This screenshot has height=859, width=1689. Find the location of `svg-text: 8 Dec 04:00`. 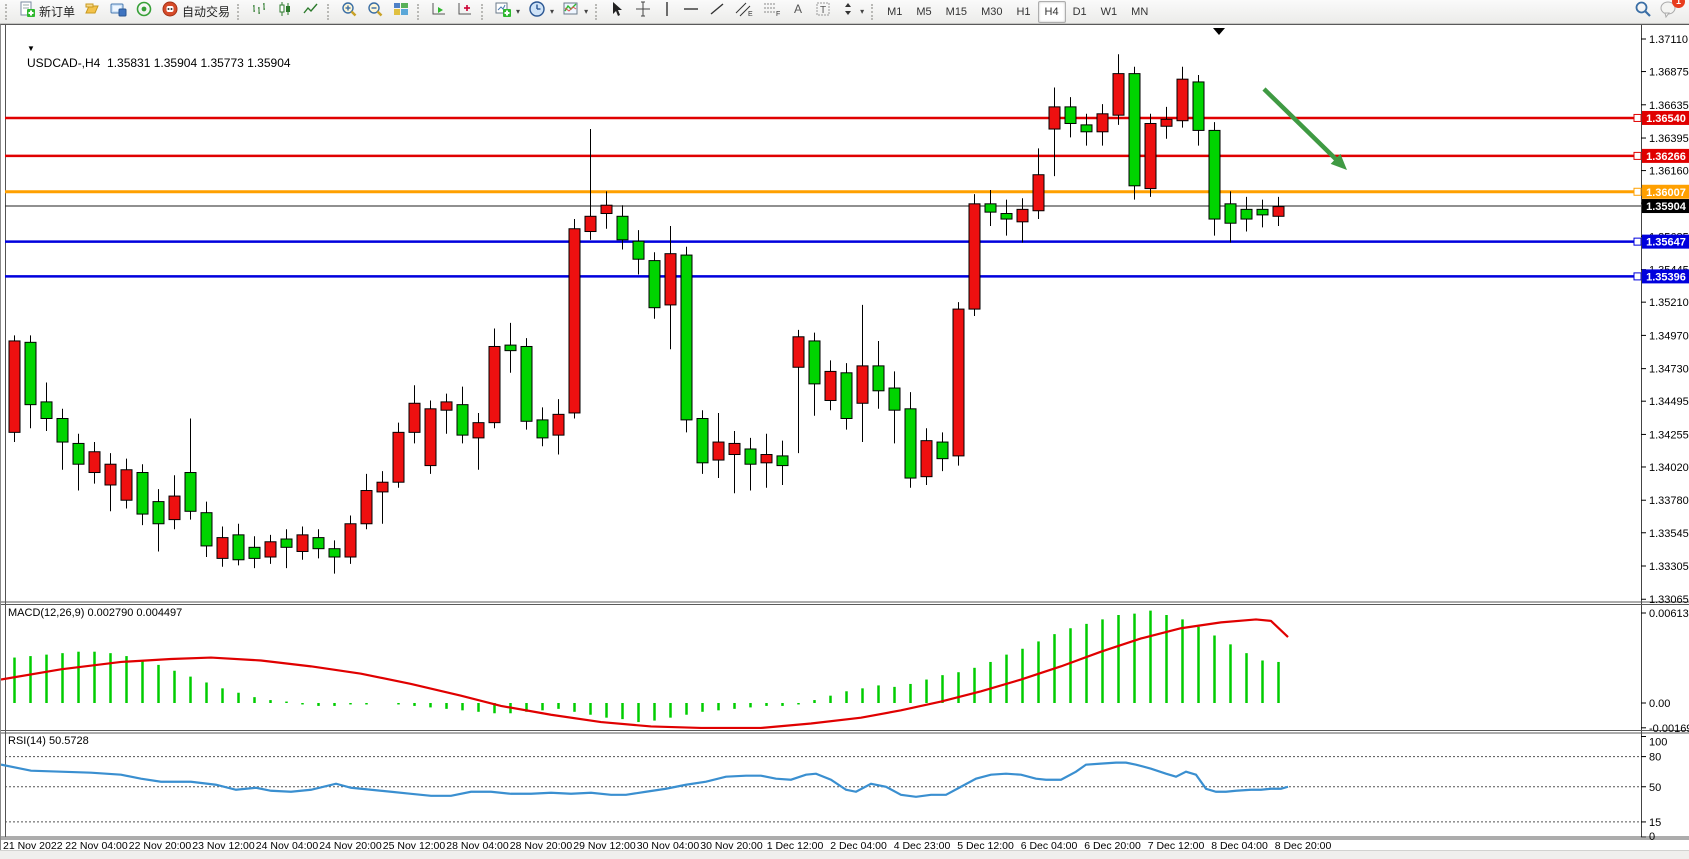

svg-text: 8 Dec 04:00 is located at coordinates (1239, 845).